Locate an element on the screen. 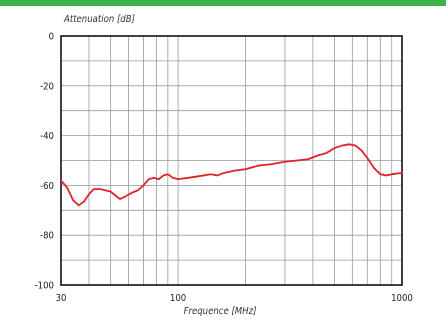  y-tick-label: -40 is located at coordinates (47, 136).